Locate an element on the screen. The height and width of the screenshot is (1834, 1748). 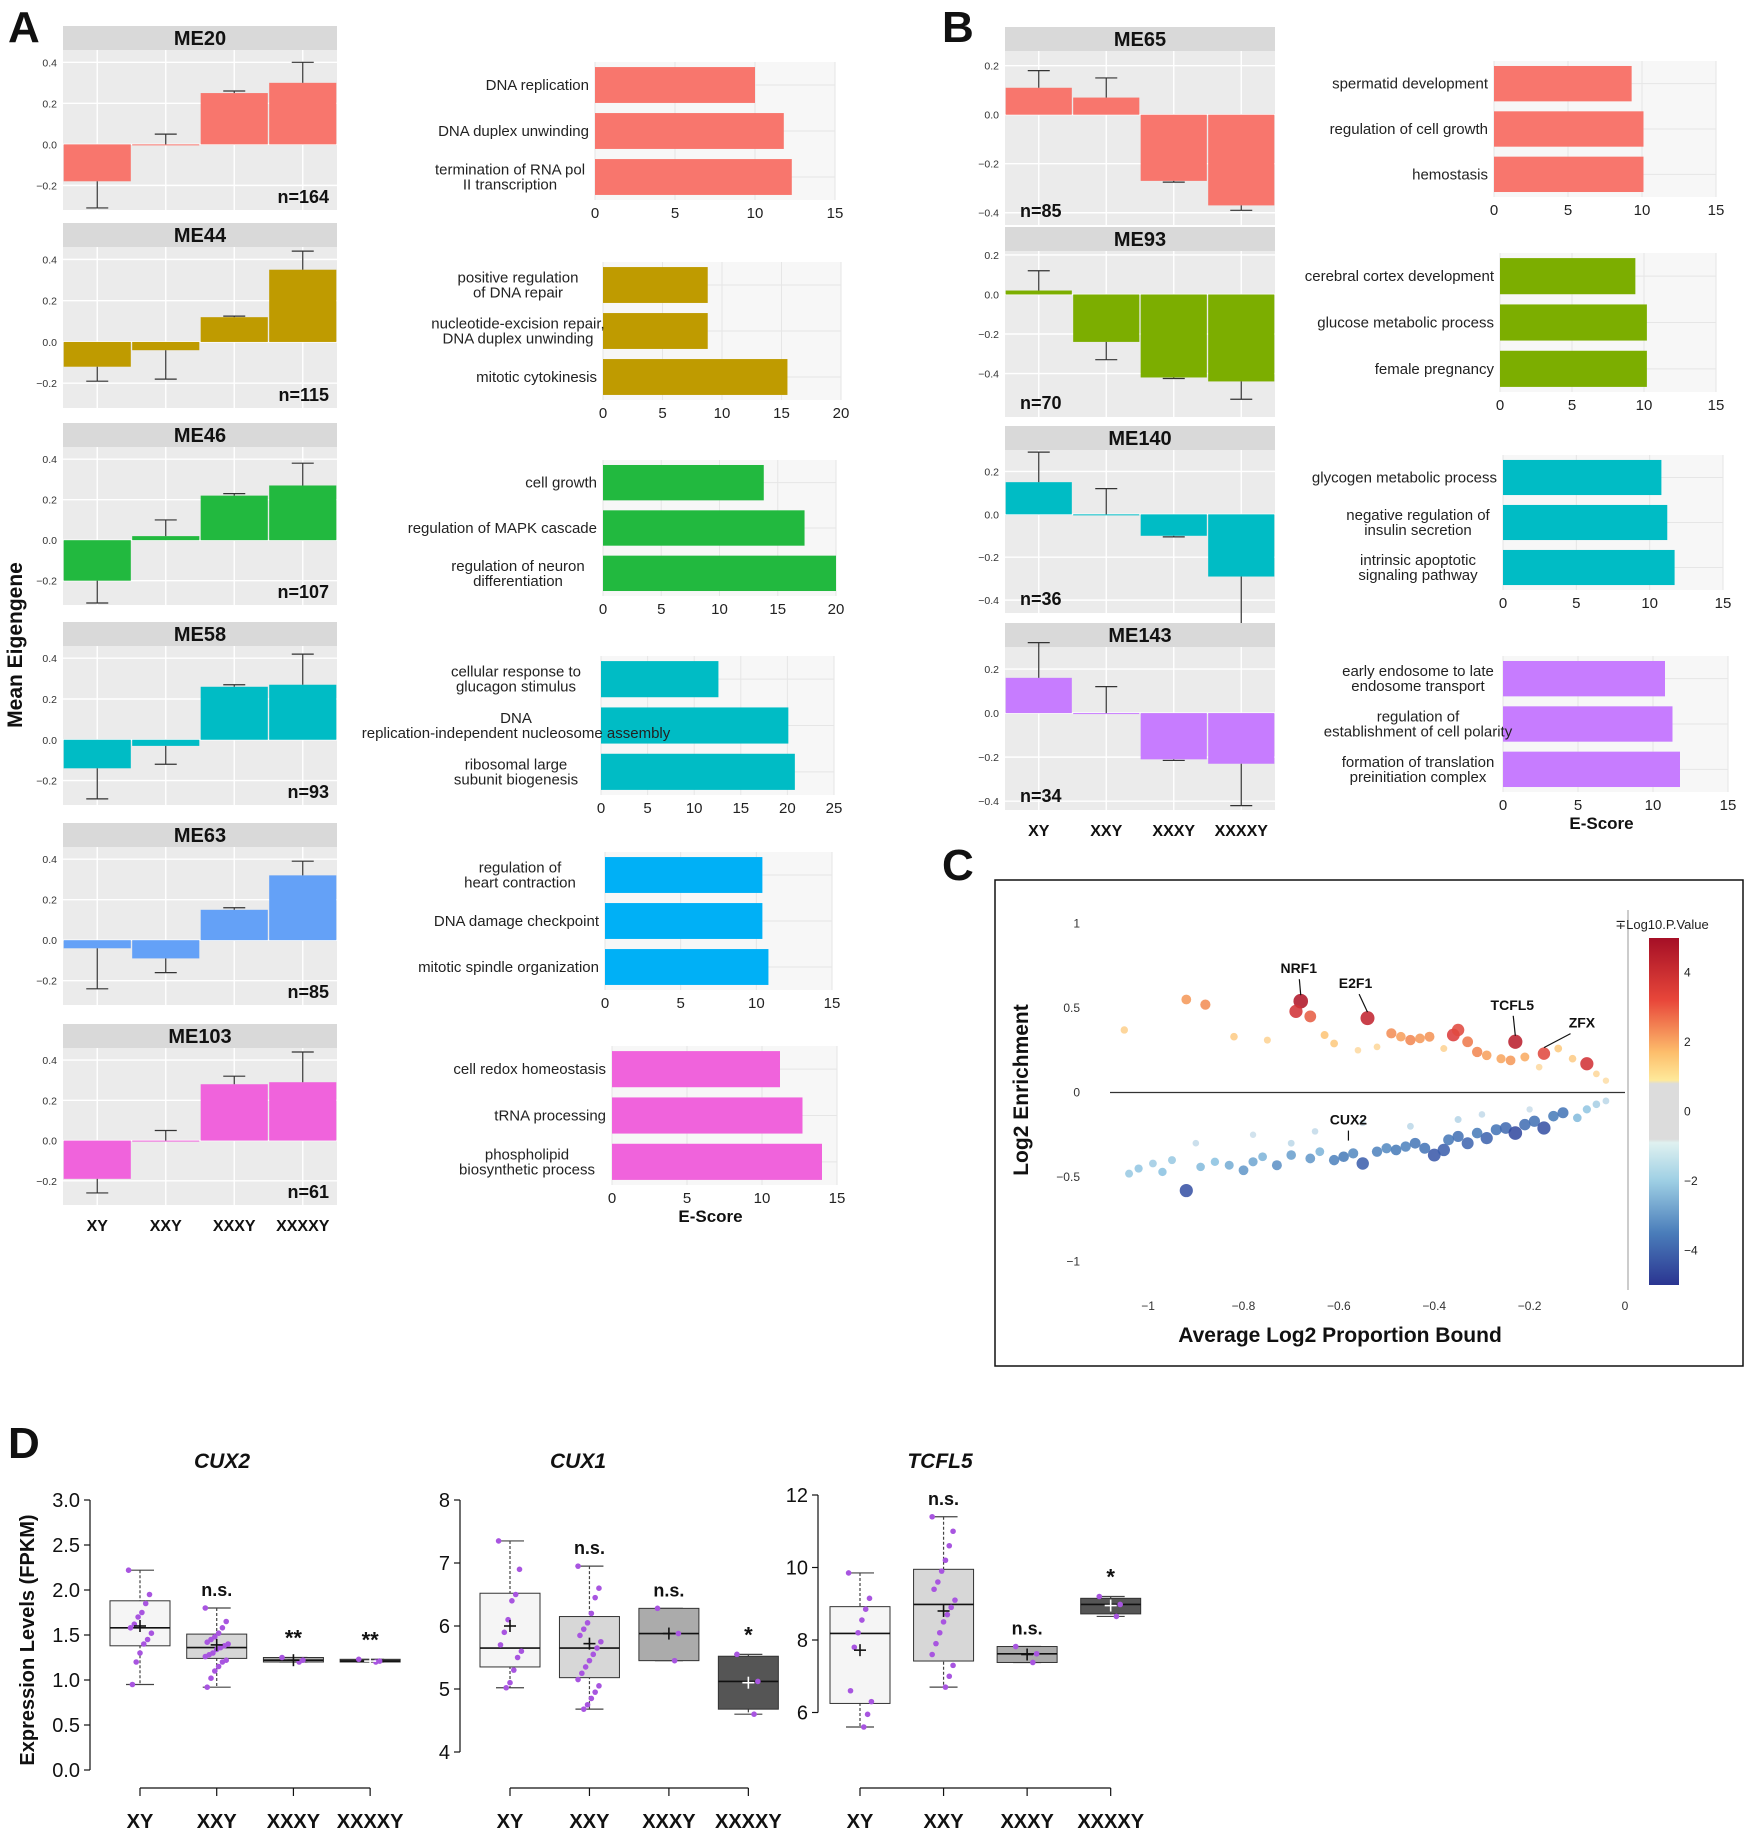
go-term-label: negative regulation of insulin secretion is located at coordinates (1418, 523).